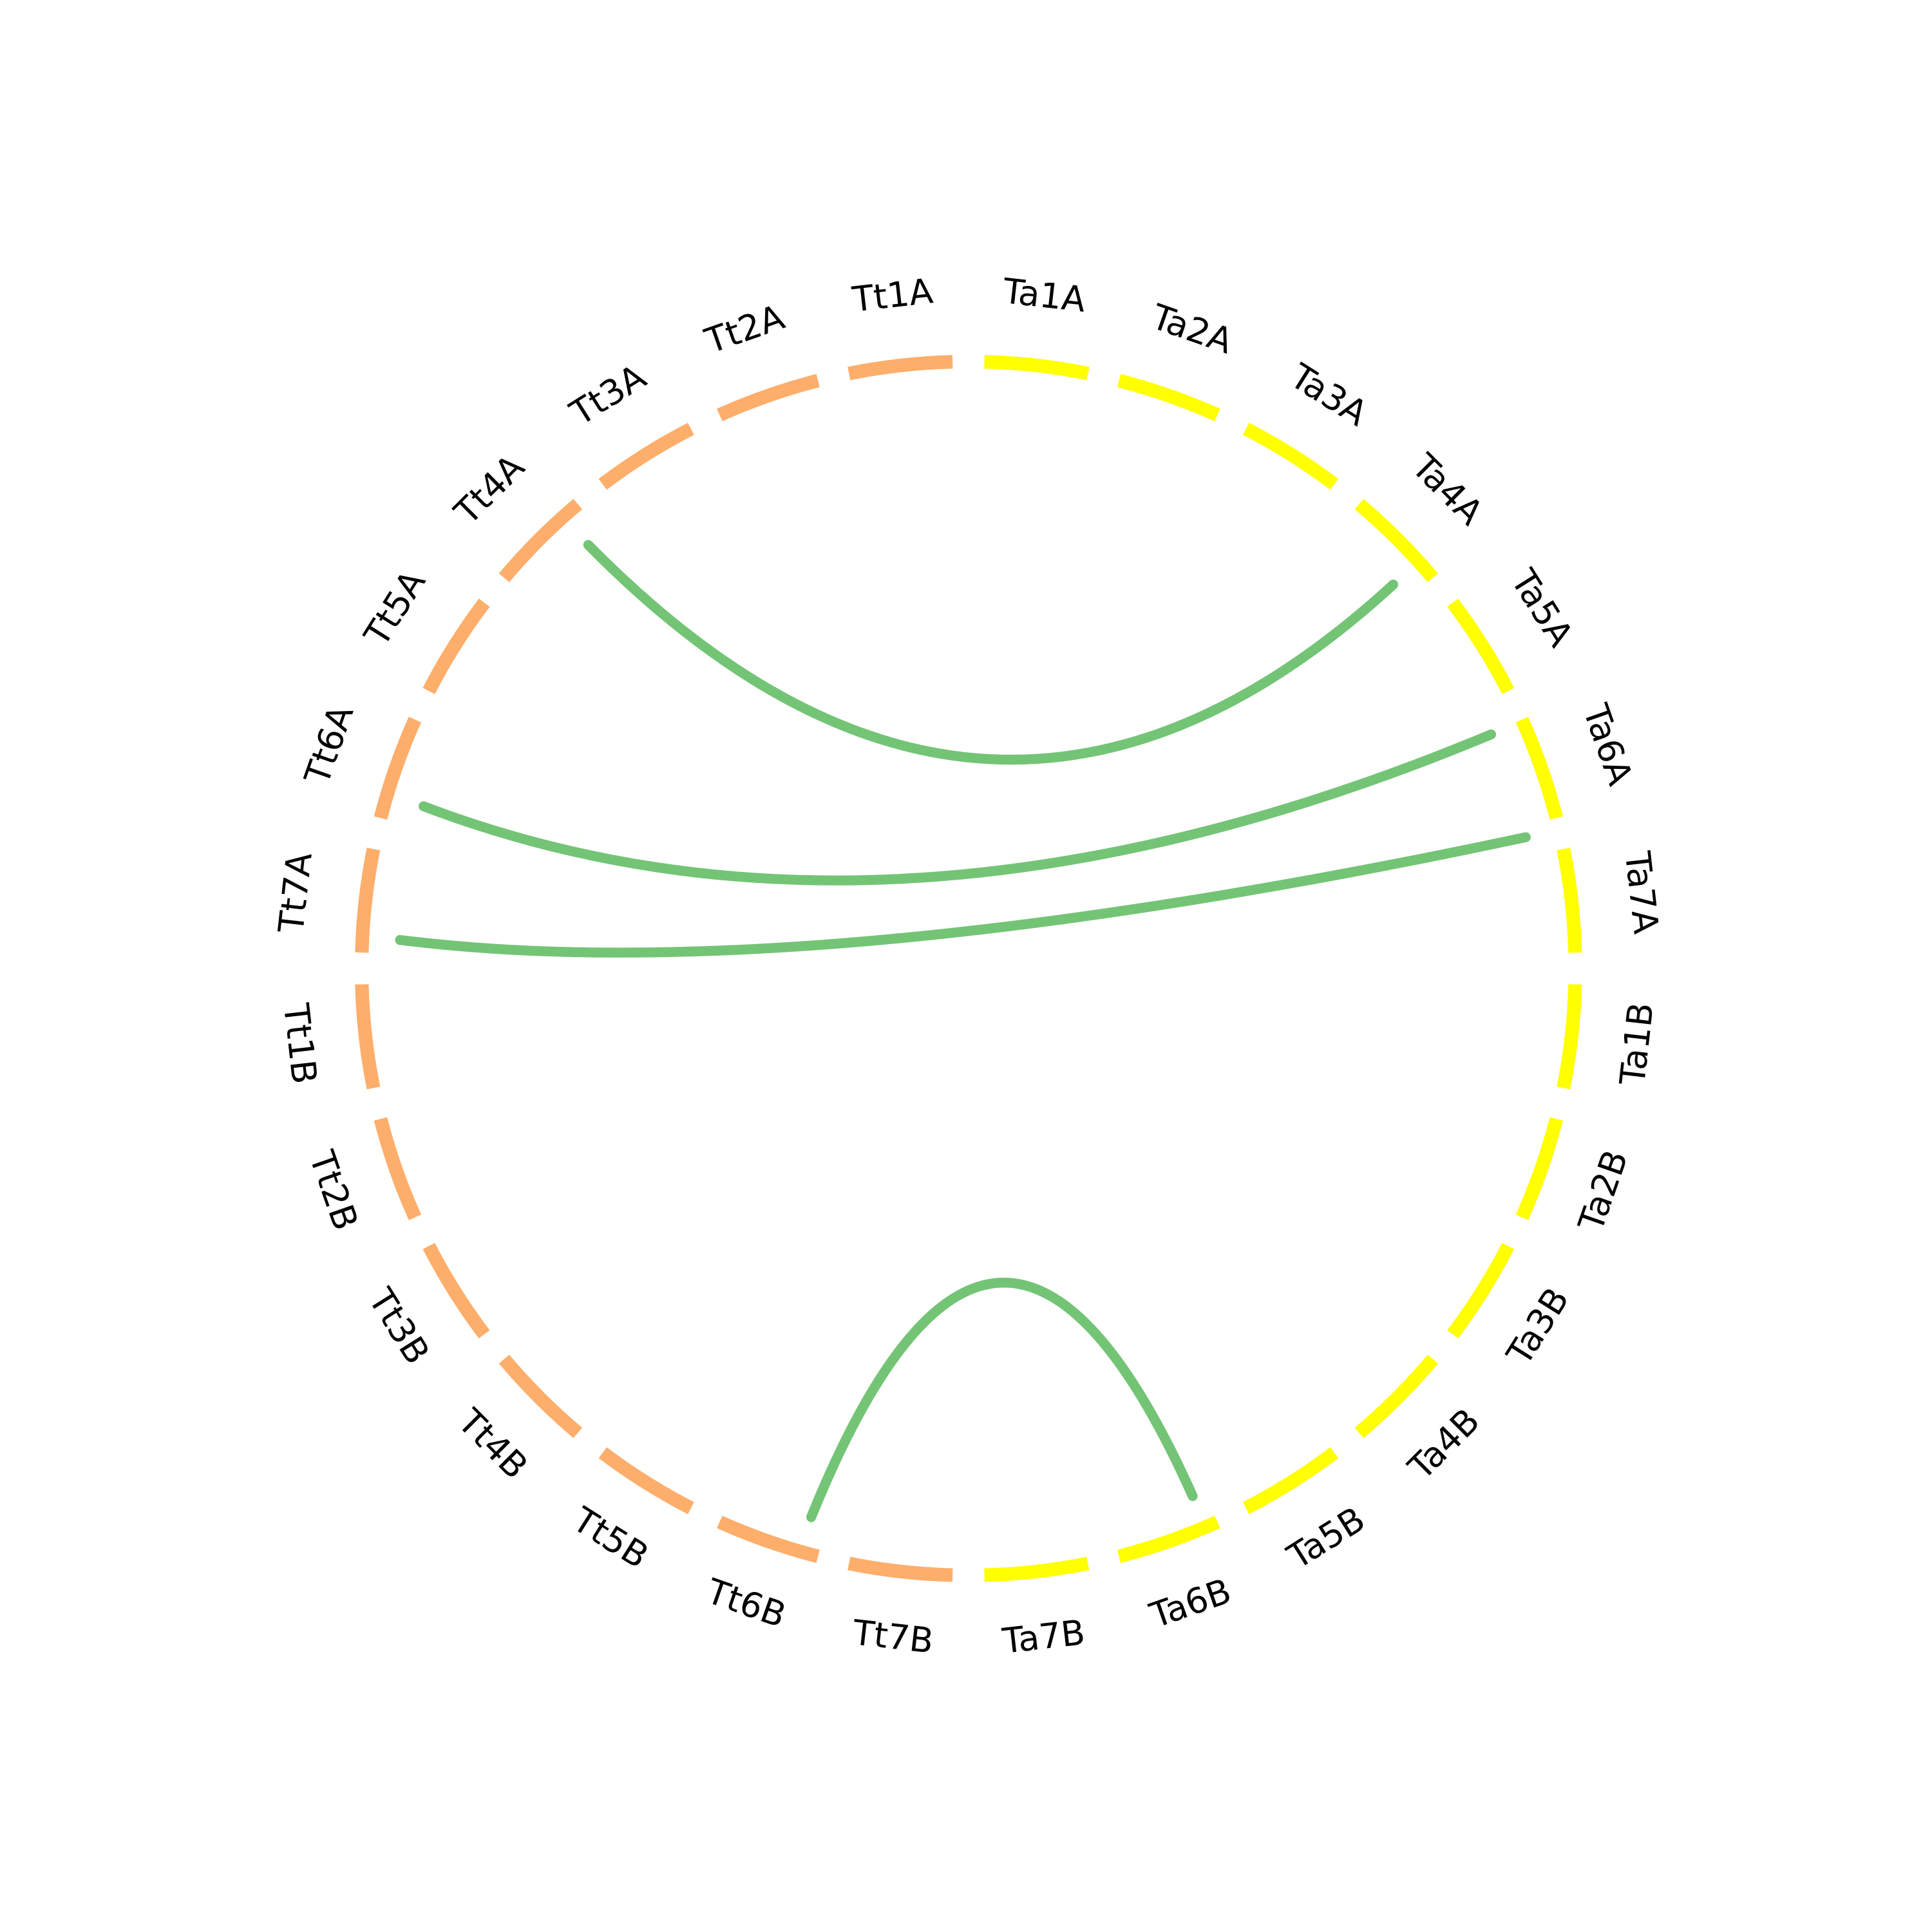 The image size is (1932, 1932). I want to click on segment-label: Tt7A, so click(295, 892).